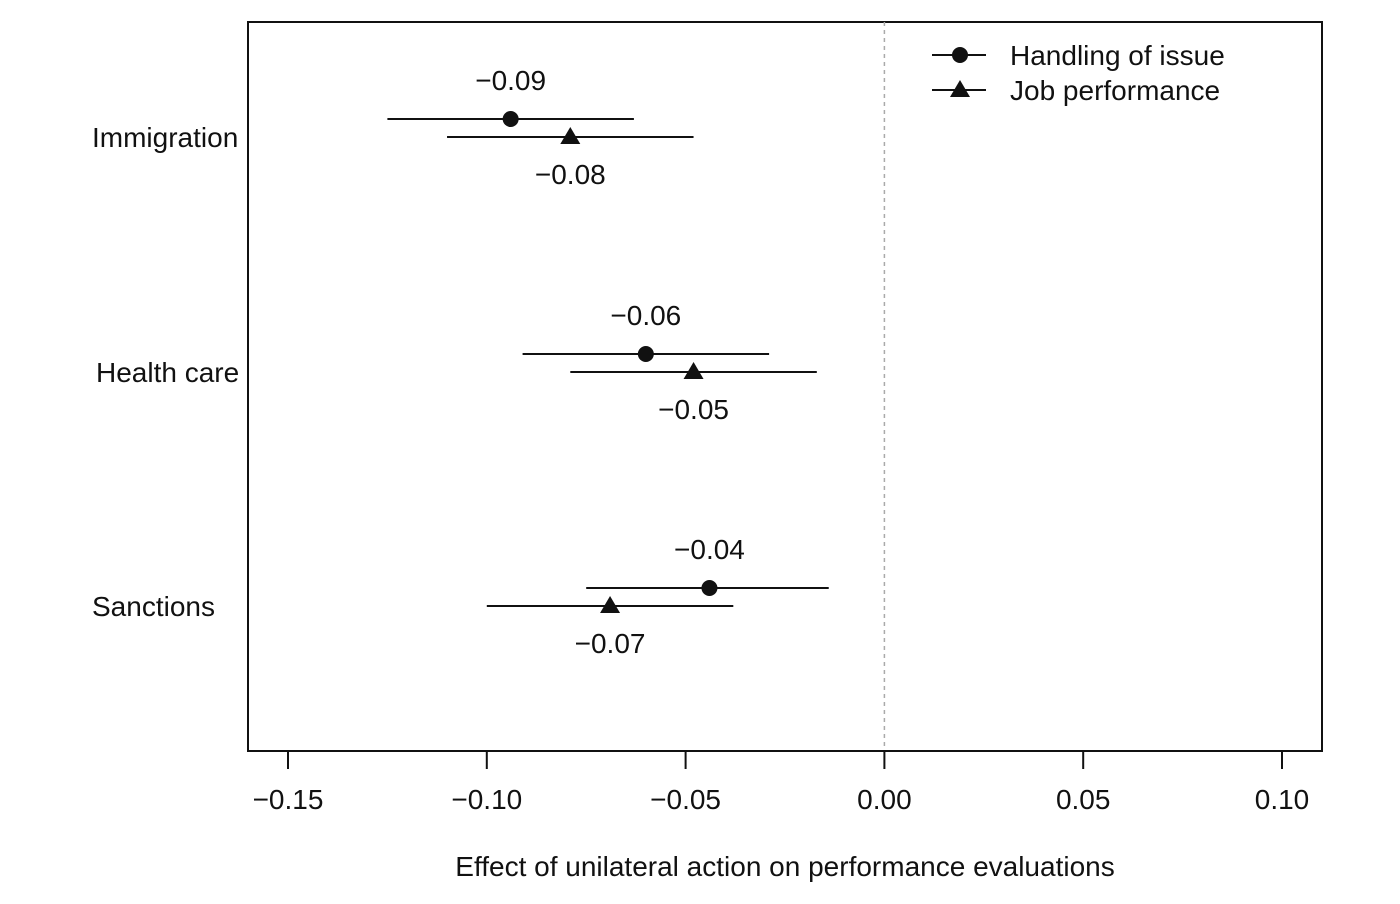  Describe the element at coordinates (510, 80) in the screenshot. I see `value-label: −0.09` at that location.